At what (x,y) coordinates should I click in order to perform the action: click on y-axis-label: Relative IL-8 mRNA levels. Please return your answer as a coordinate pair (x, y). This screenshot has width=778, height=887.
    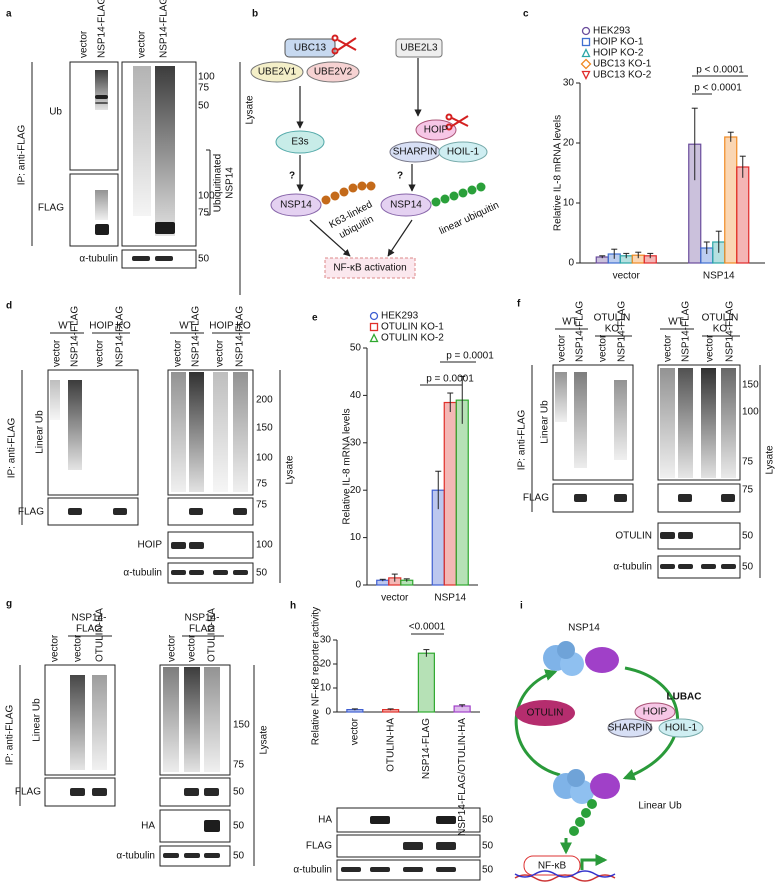
    Looking at the image, I should click on (347, 466).